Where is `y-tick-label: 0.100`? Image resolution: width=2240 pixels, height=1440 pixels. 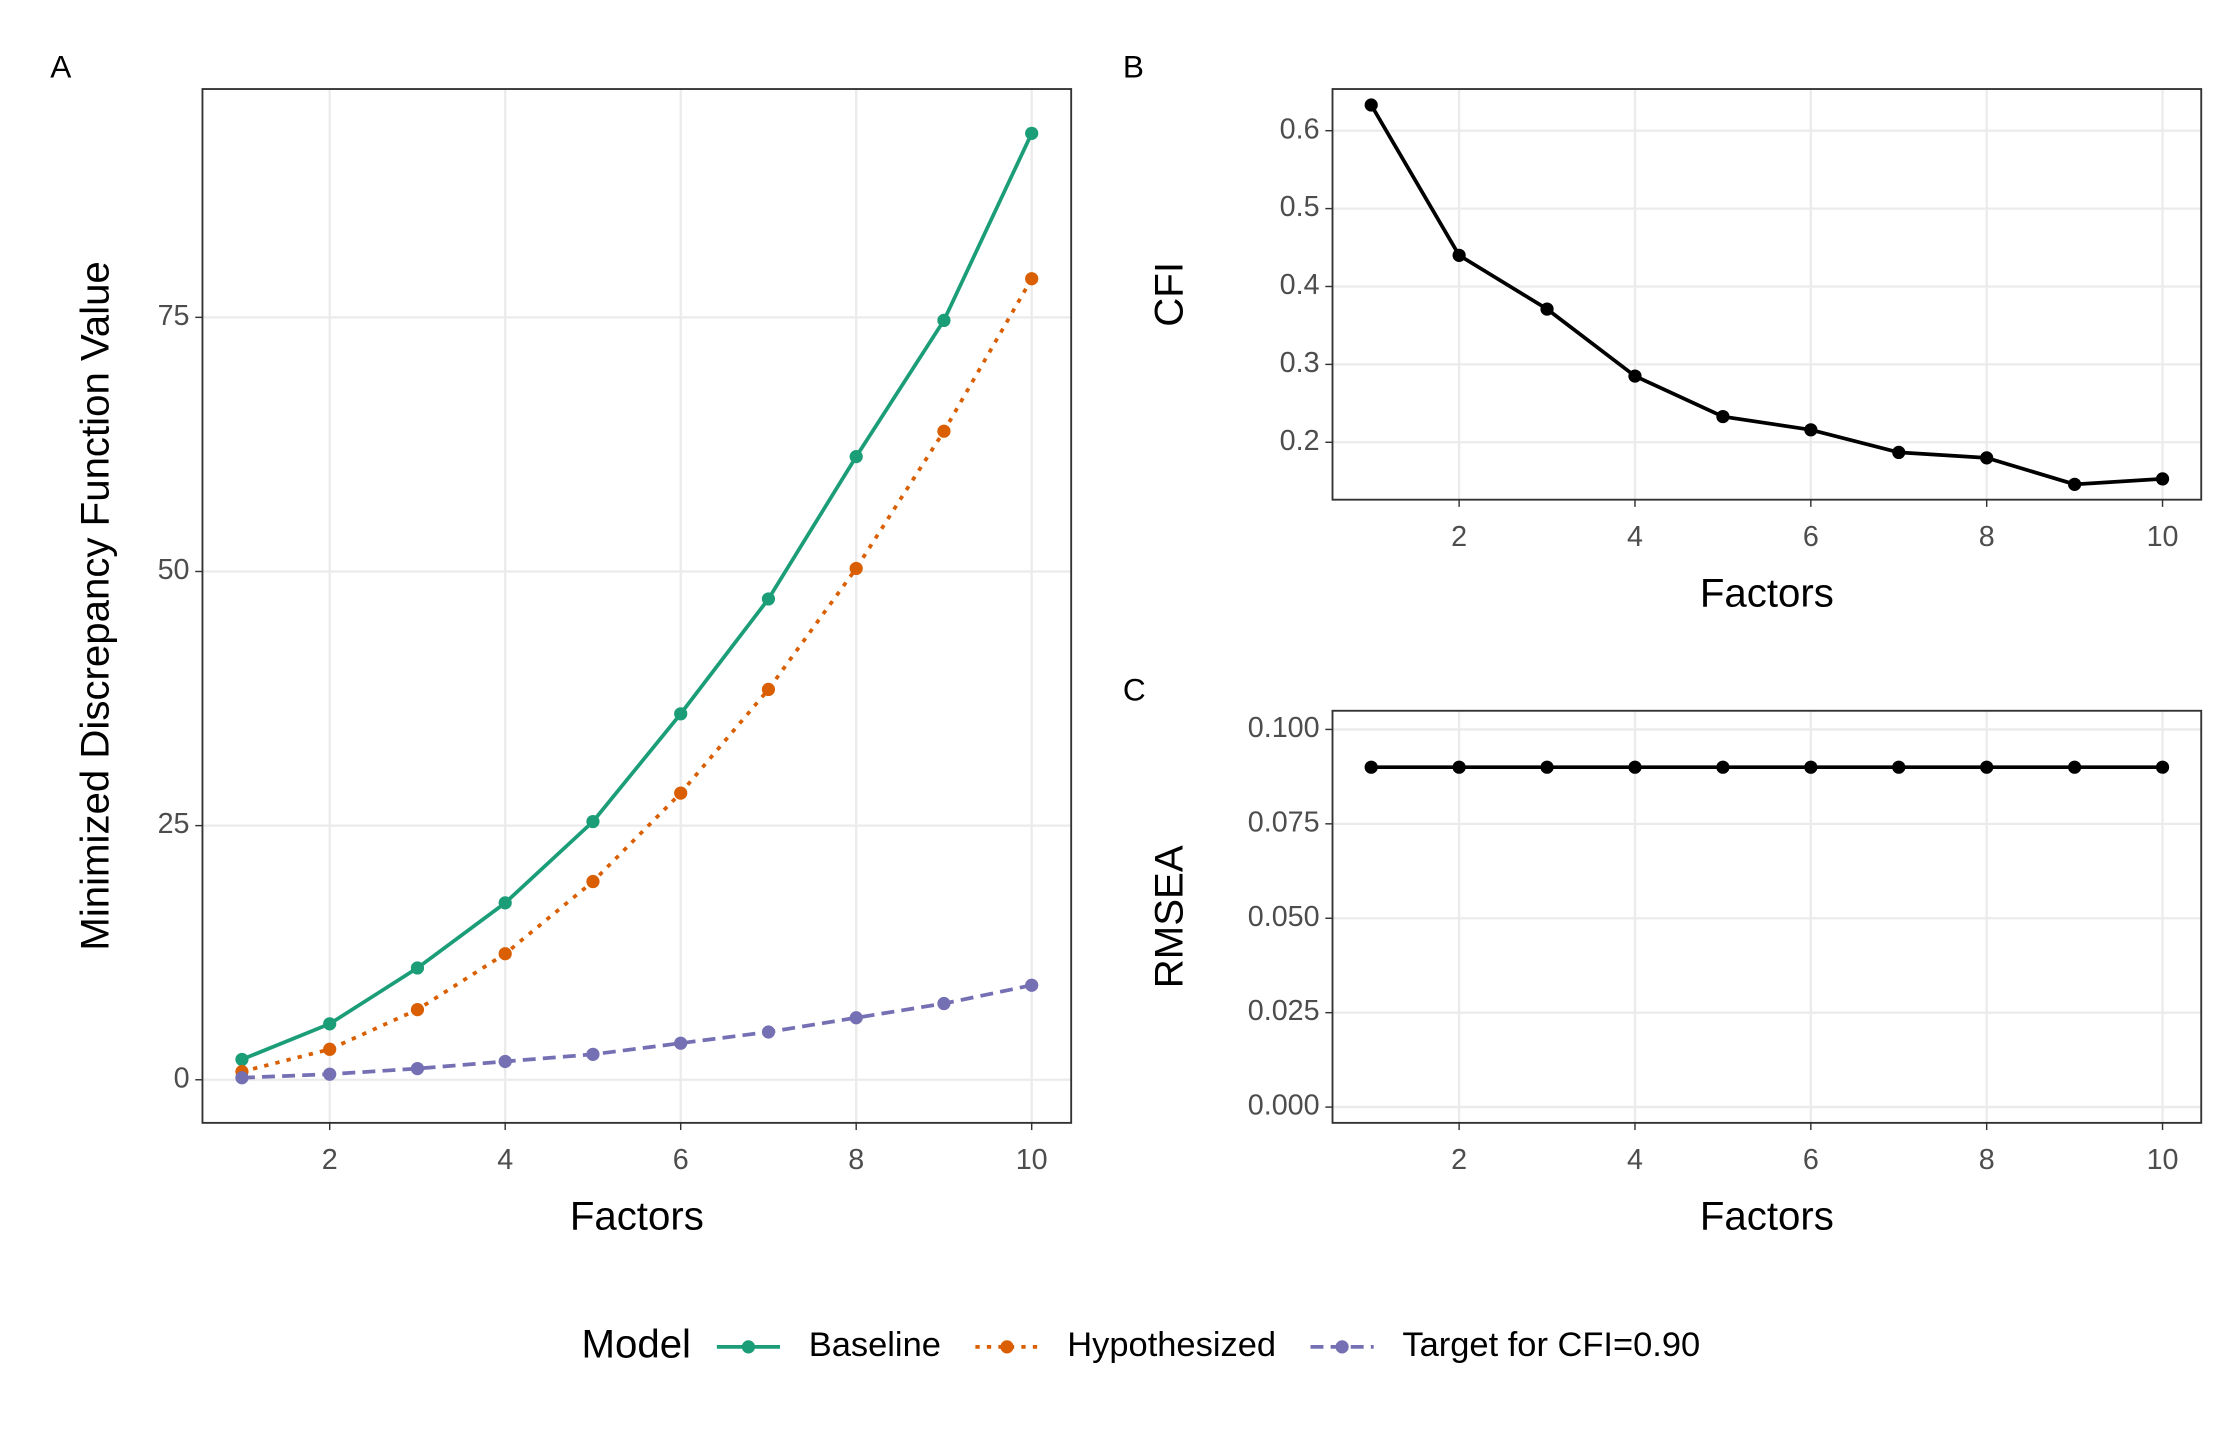
y-tick-label: 0.100 is located at coordinates (1284, 728).